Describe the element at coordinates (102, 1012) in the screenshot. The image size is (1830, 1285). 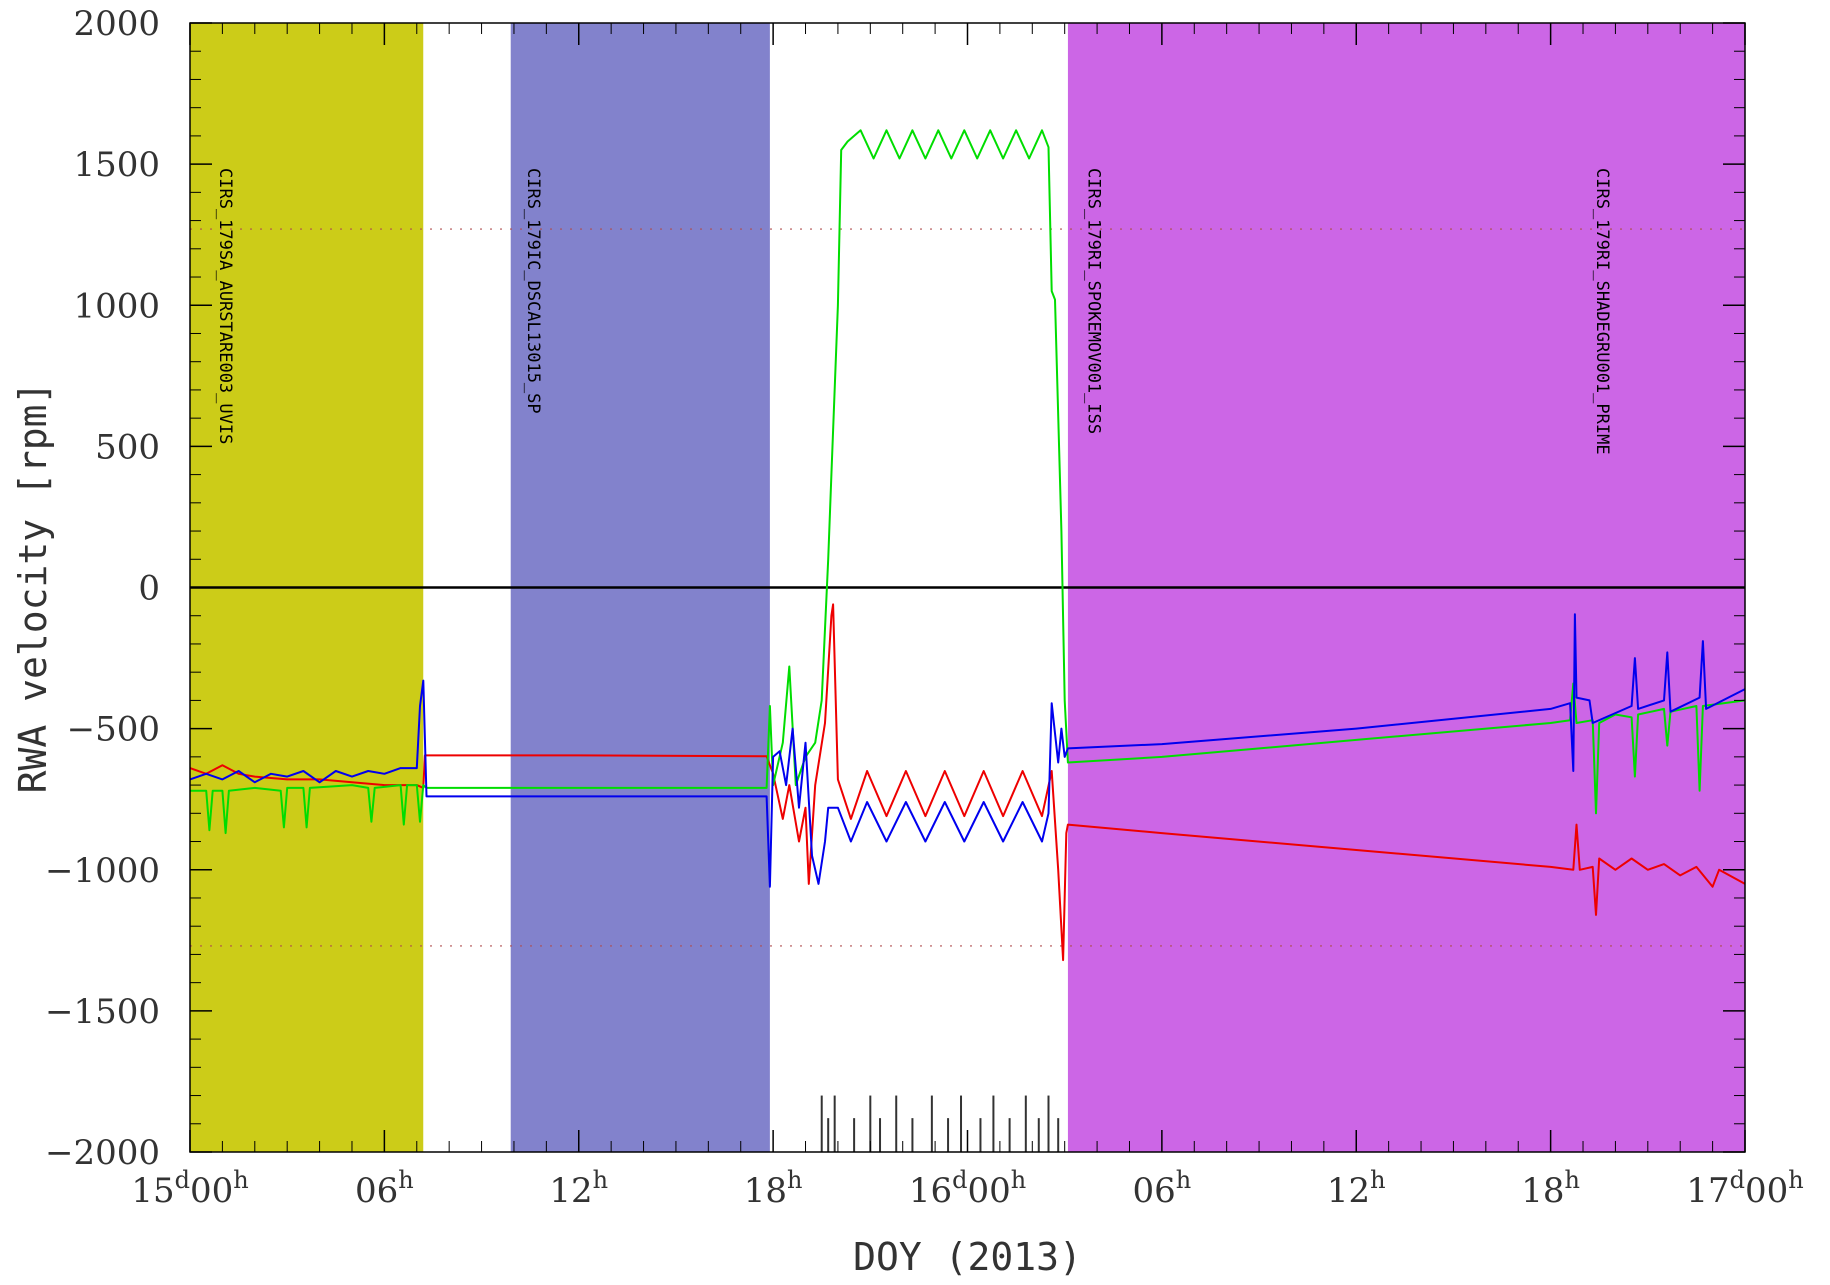
I see `y-tick-label: −1500` at that location.